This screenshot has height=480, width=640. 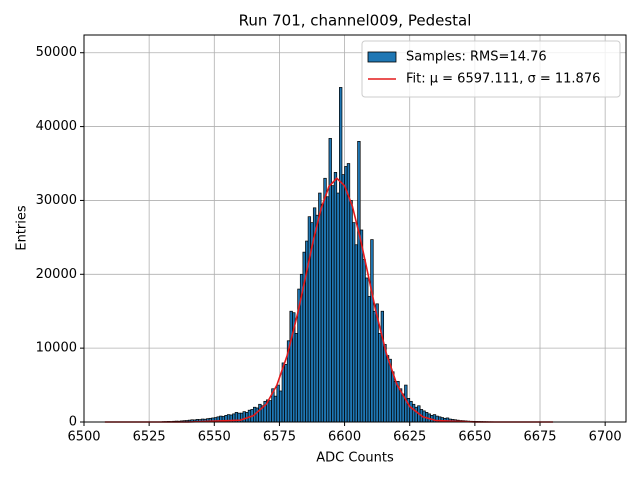 I want to click on y-tick-label: 0, so click(x=73, y=422).